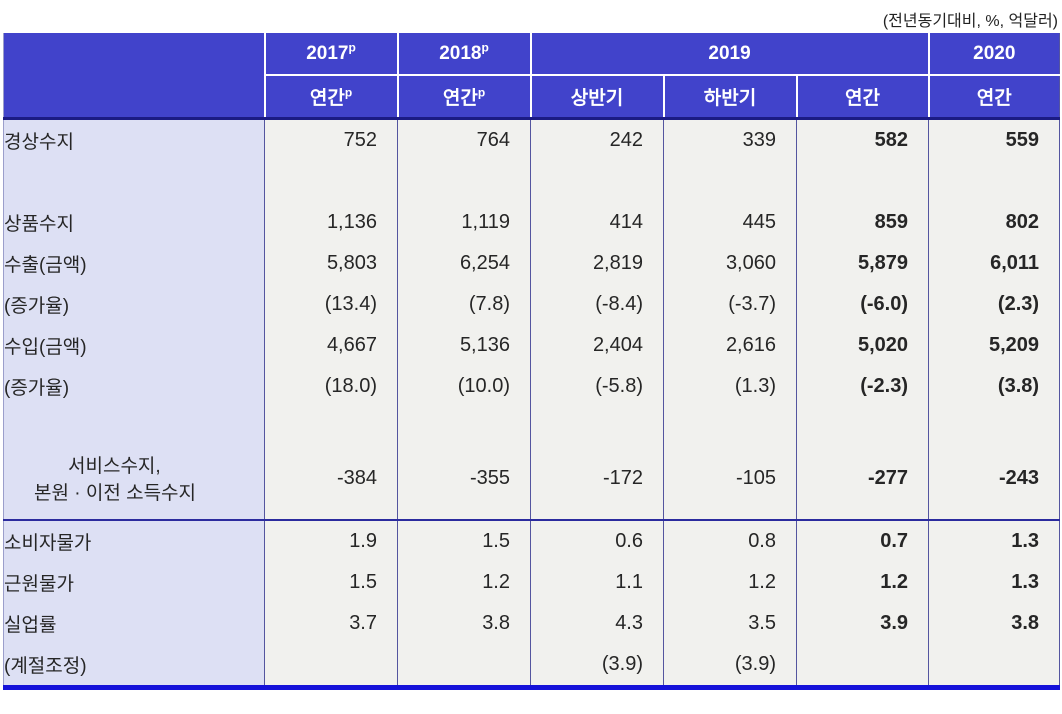 The image size is (1062, 714). Describe the element at coordinates (134, 667) in the screenshot. I see `row-label: (계절조정)` at that location.